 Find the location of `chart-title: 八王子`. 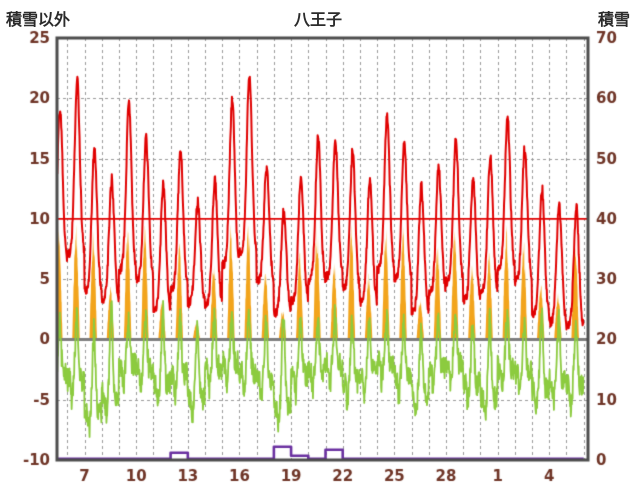

chart-title: 八王子 is located at coordinates (317, 19).